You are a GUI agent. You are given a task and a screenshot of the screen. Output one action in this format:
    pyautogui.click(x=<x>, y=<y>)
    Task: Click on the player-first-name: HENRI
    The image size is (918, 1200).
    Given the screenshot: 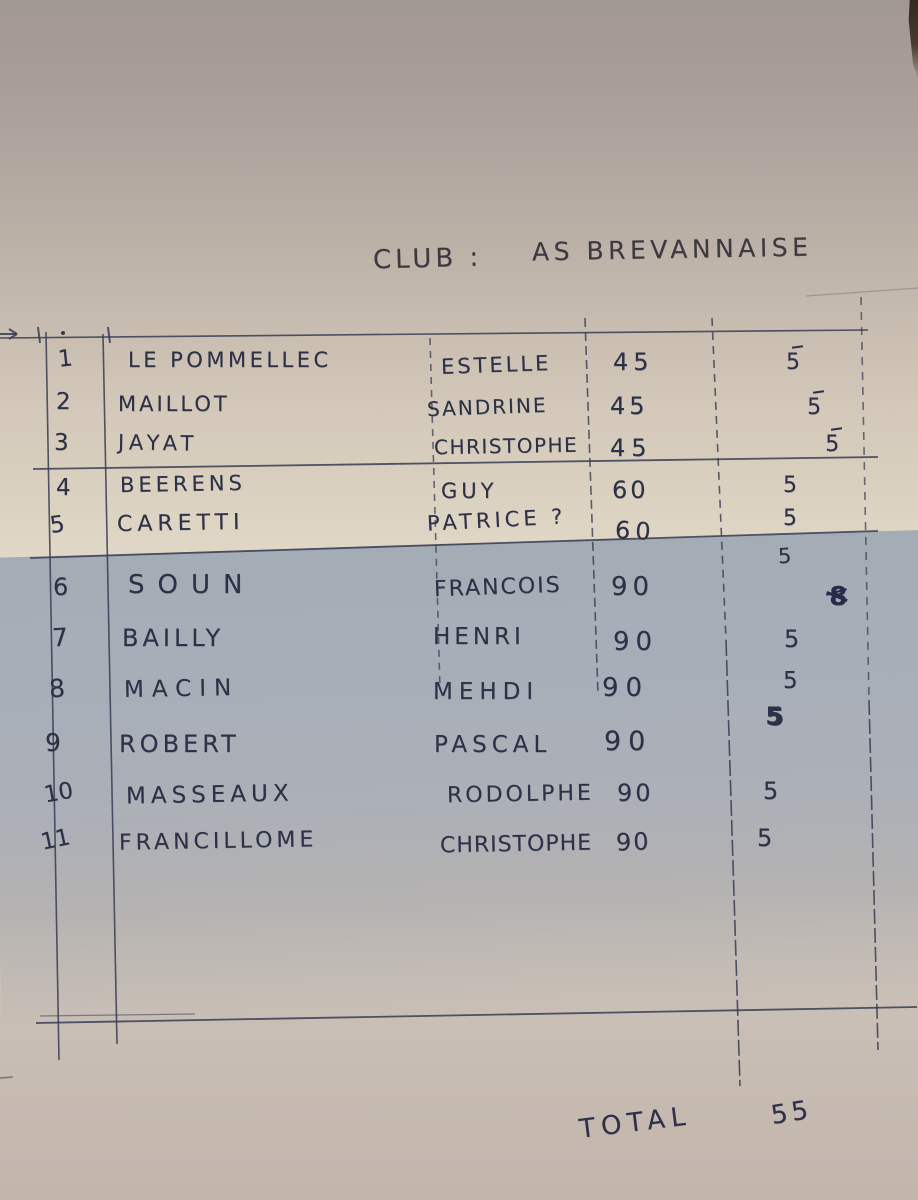 What is the action you would take?
    pyautogui.click(x=479, y=637)
    